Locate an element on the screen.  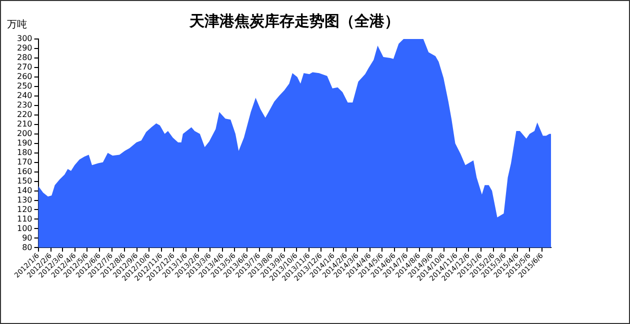
y-tick-label: 110 is located at coordinates (24, 219).